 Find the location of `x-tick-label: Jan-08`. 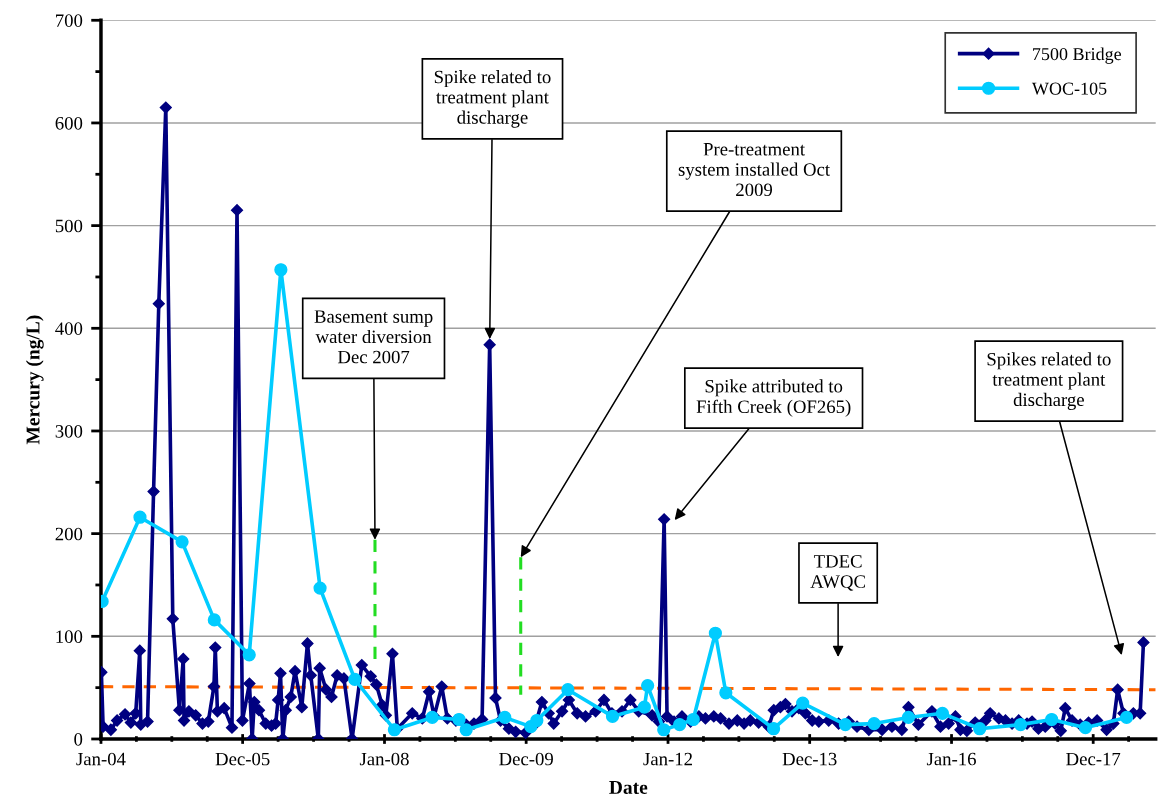

x-tick-label: Jan-08 is located at coordinates (384, 759).